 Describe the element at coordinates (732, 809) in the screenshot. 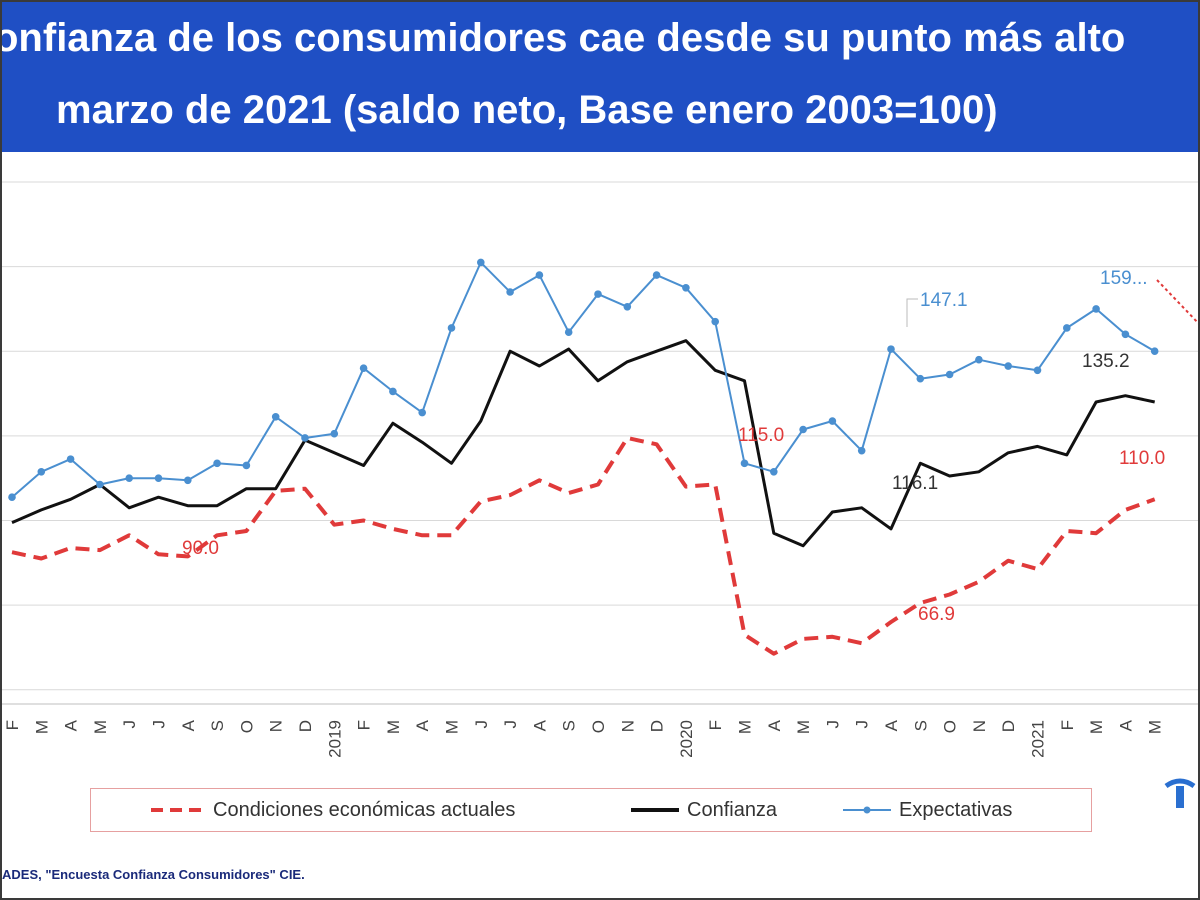

I see `legend-label-confianza: Confianza` at that location.